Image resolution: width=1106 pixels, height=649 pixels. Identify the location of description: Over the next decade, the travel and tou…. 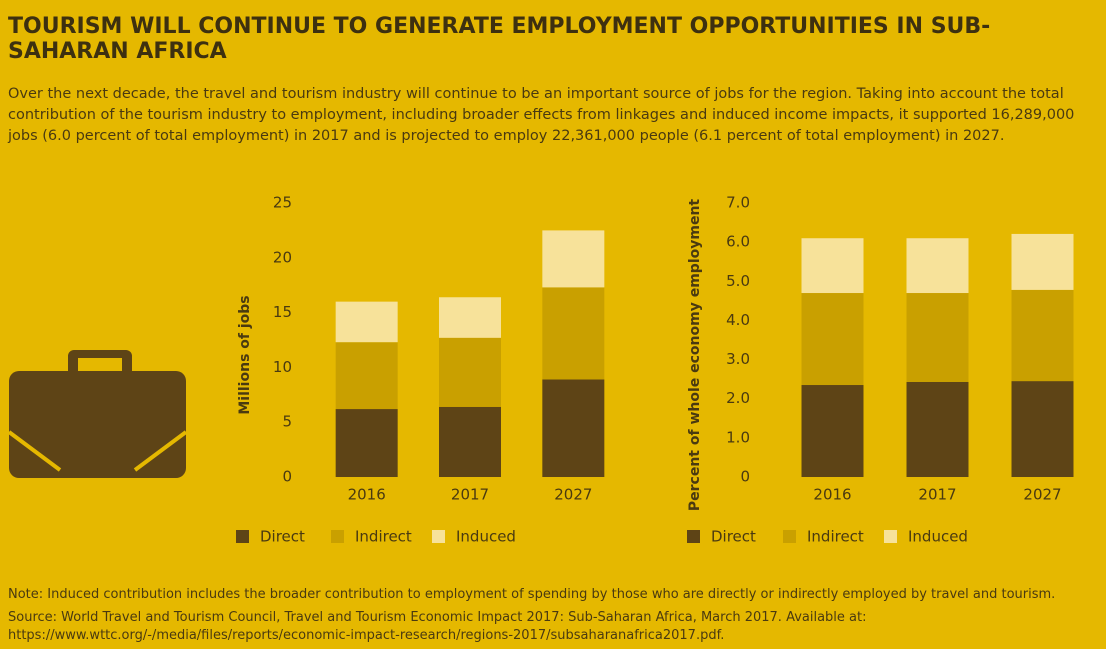
(541, 115).